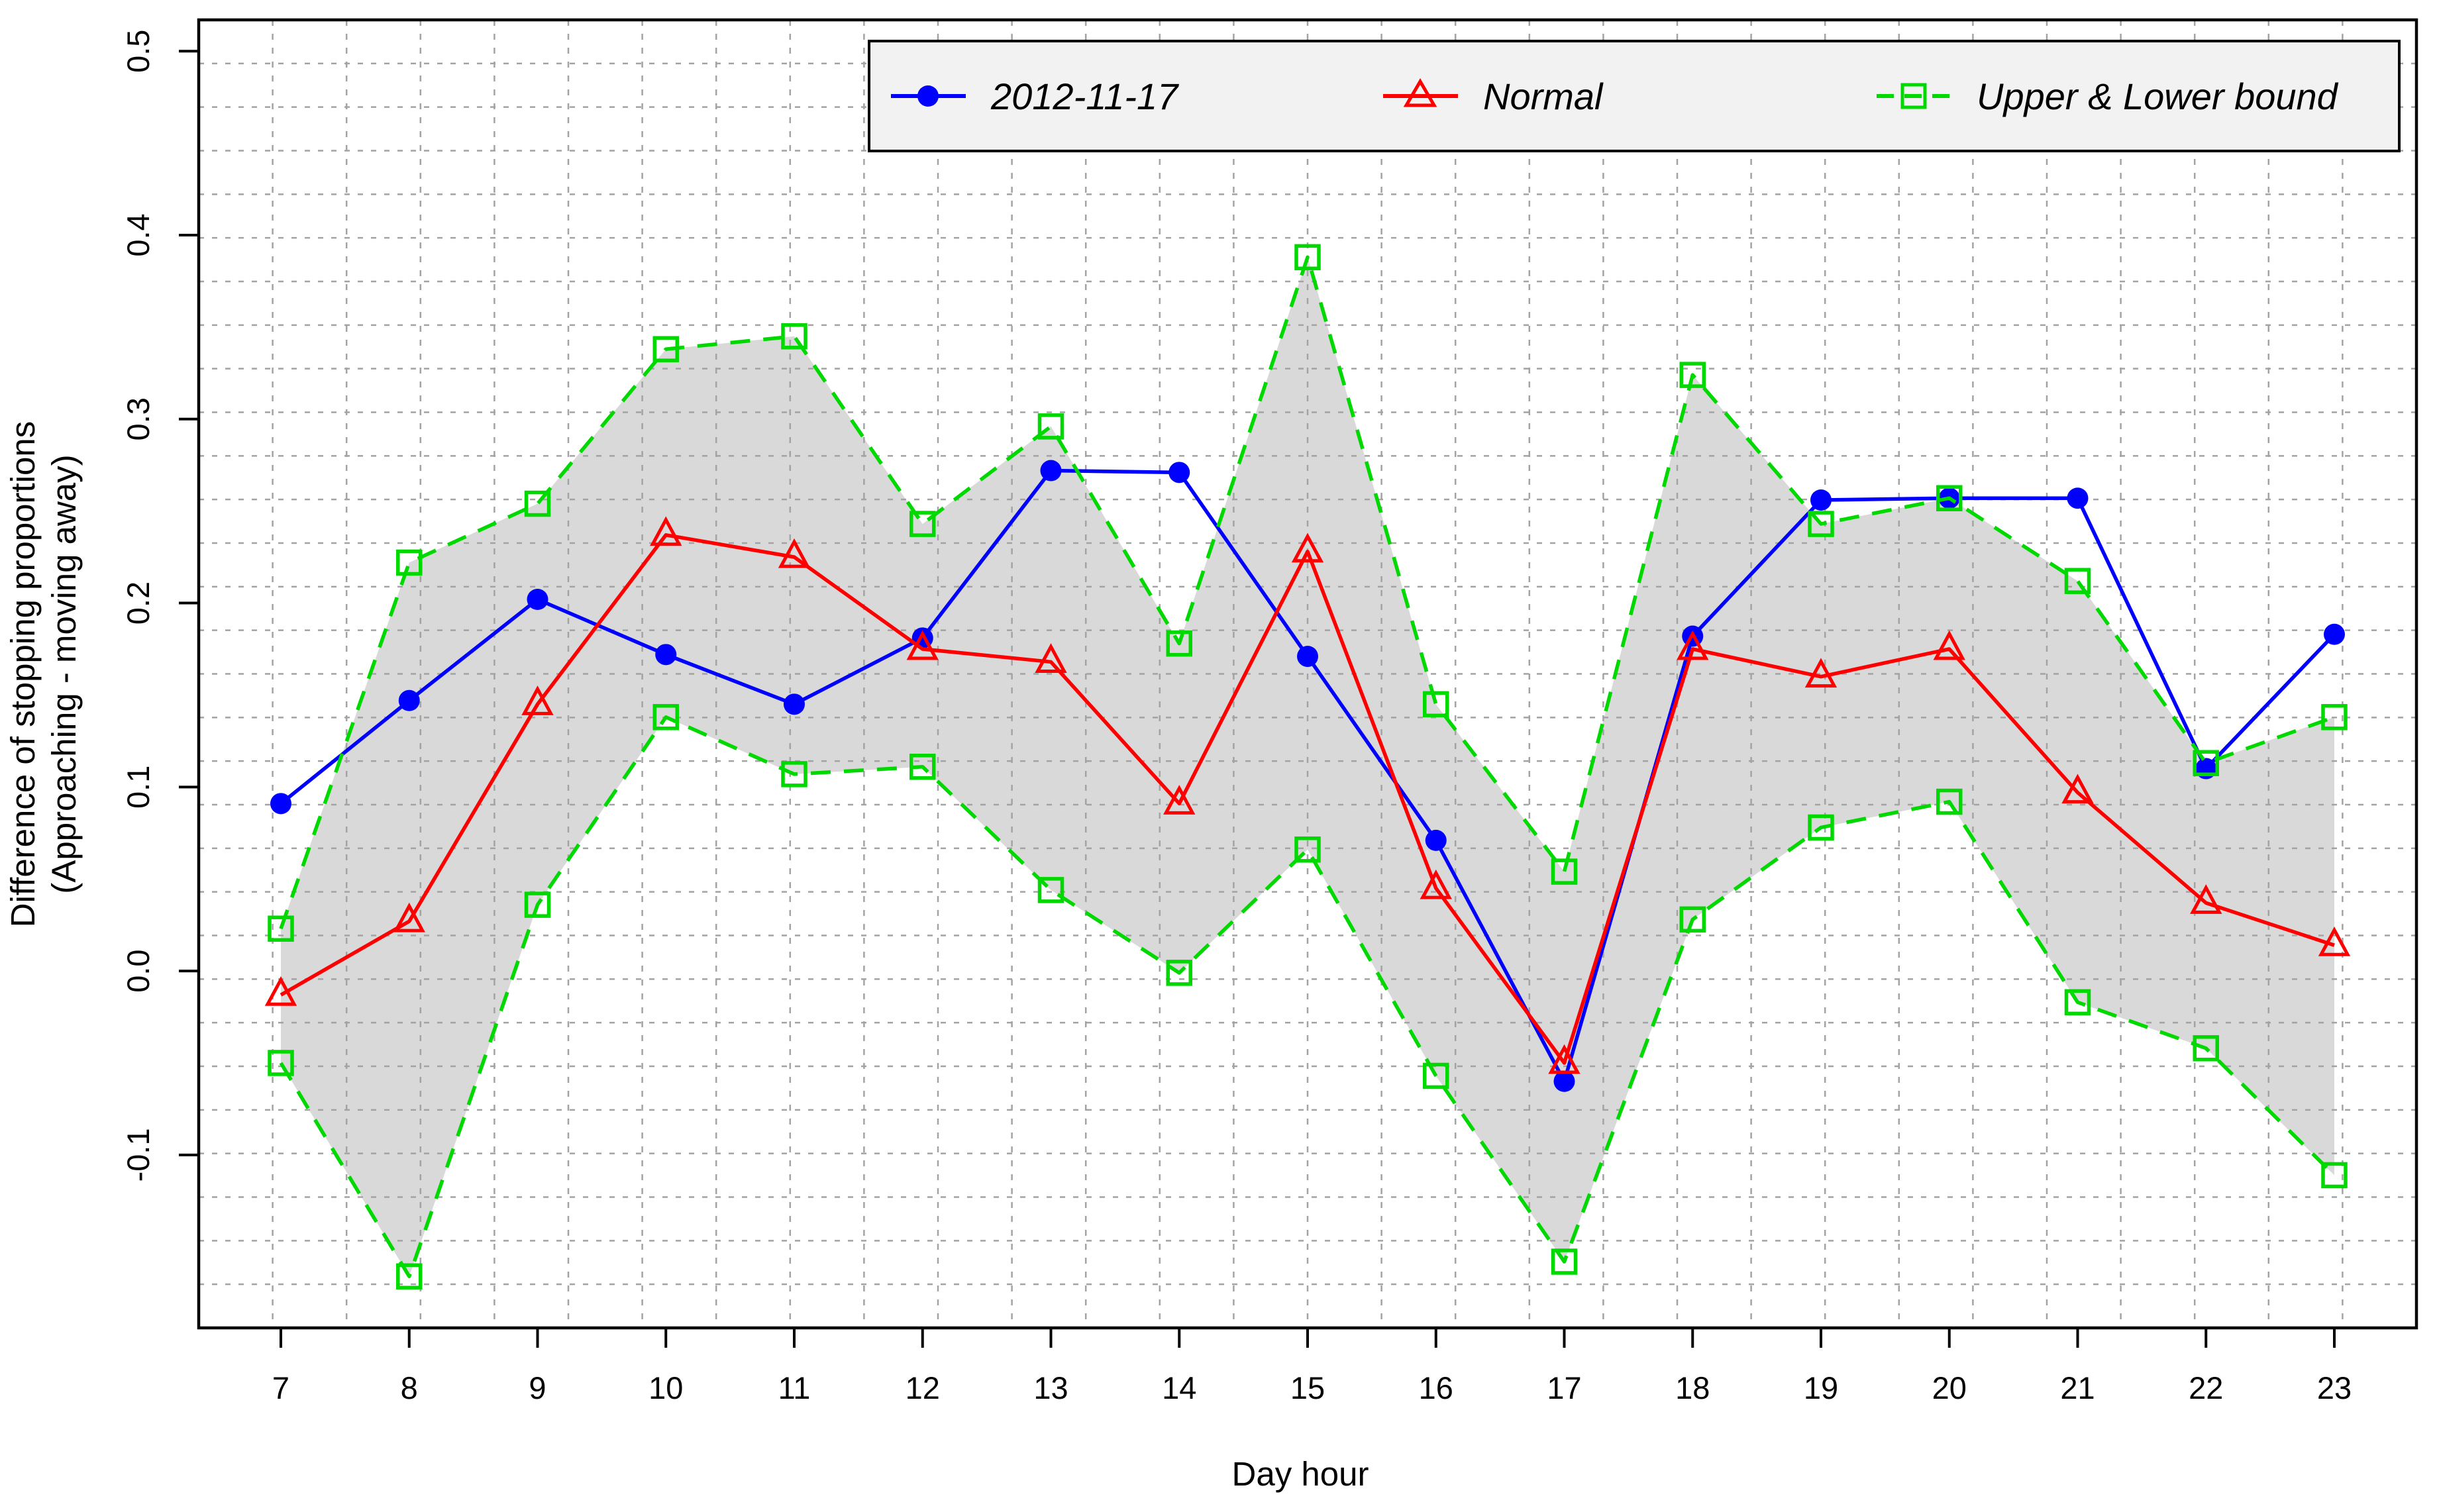  Describe the element at coordinates (1436, 1387) in the screenshot. I see `x-tick-label: 16` at that location.